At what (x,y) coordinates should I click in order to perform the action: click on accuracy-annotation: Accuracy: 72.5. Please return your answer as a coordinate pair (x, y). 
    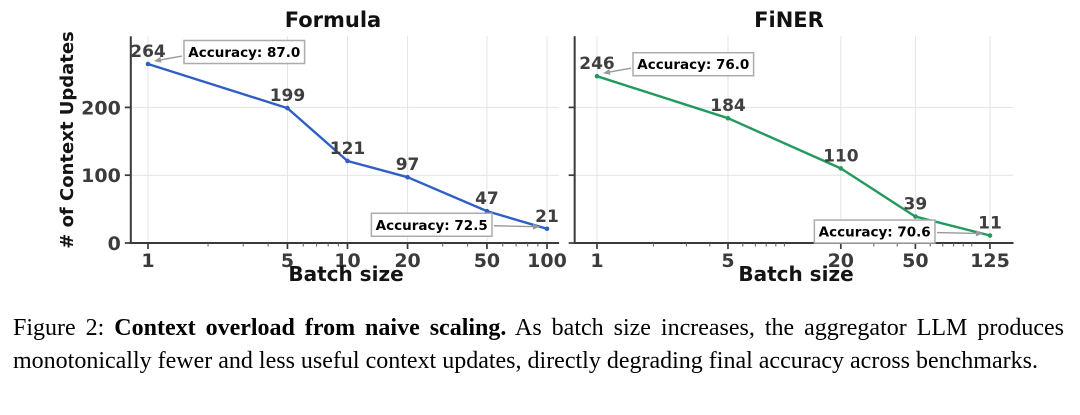
    Looking at the image, I should click on (455, 225).